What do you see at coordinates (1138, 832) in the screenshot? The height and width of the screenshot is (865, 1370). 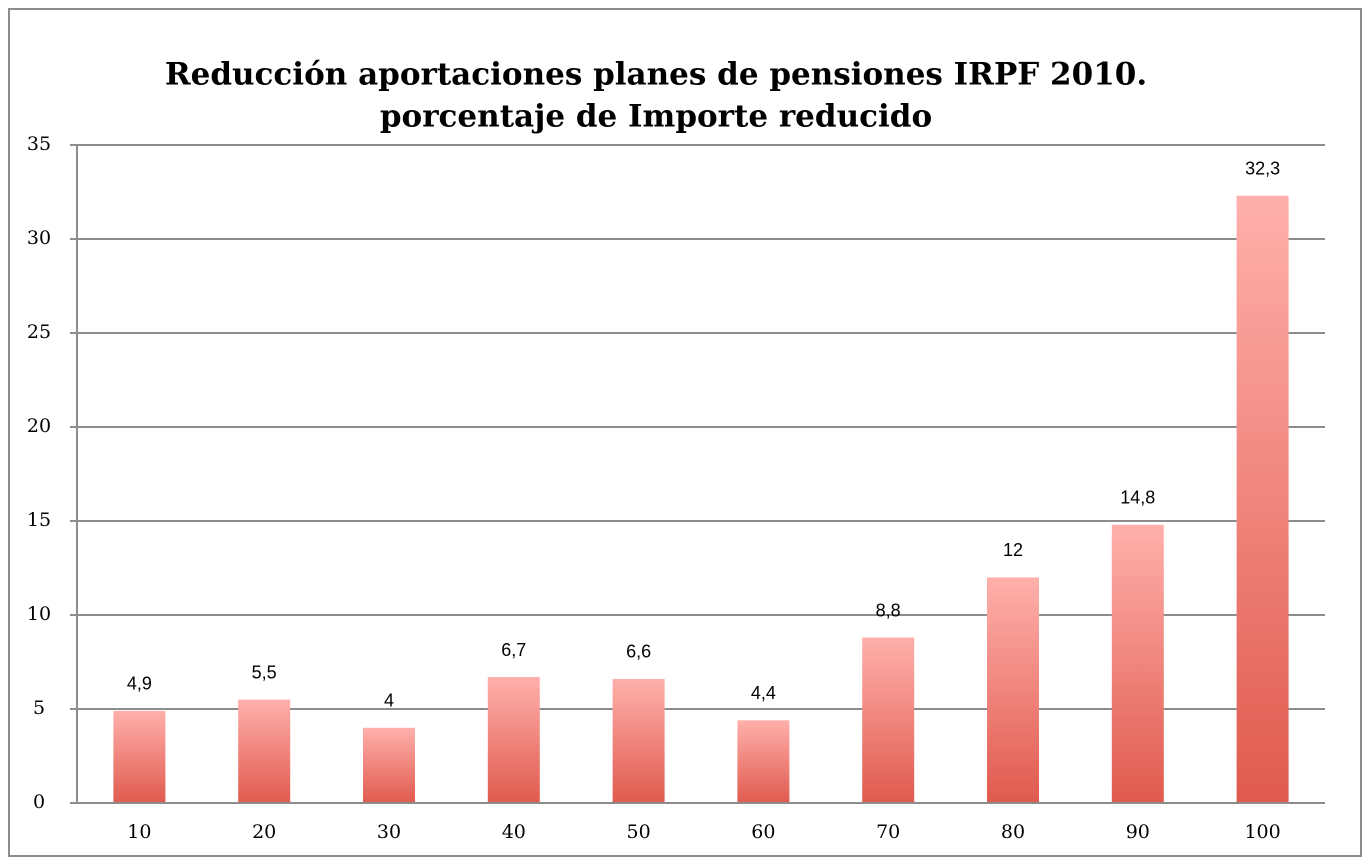 I see `x-tick-label: 90` at bounding box center [1138, 832].